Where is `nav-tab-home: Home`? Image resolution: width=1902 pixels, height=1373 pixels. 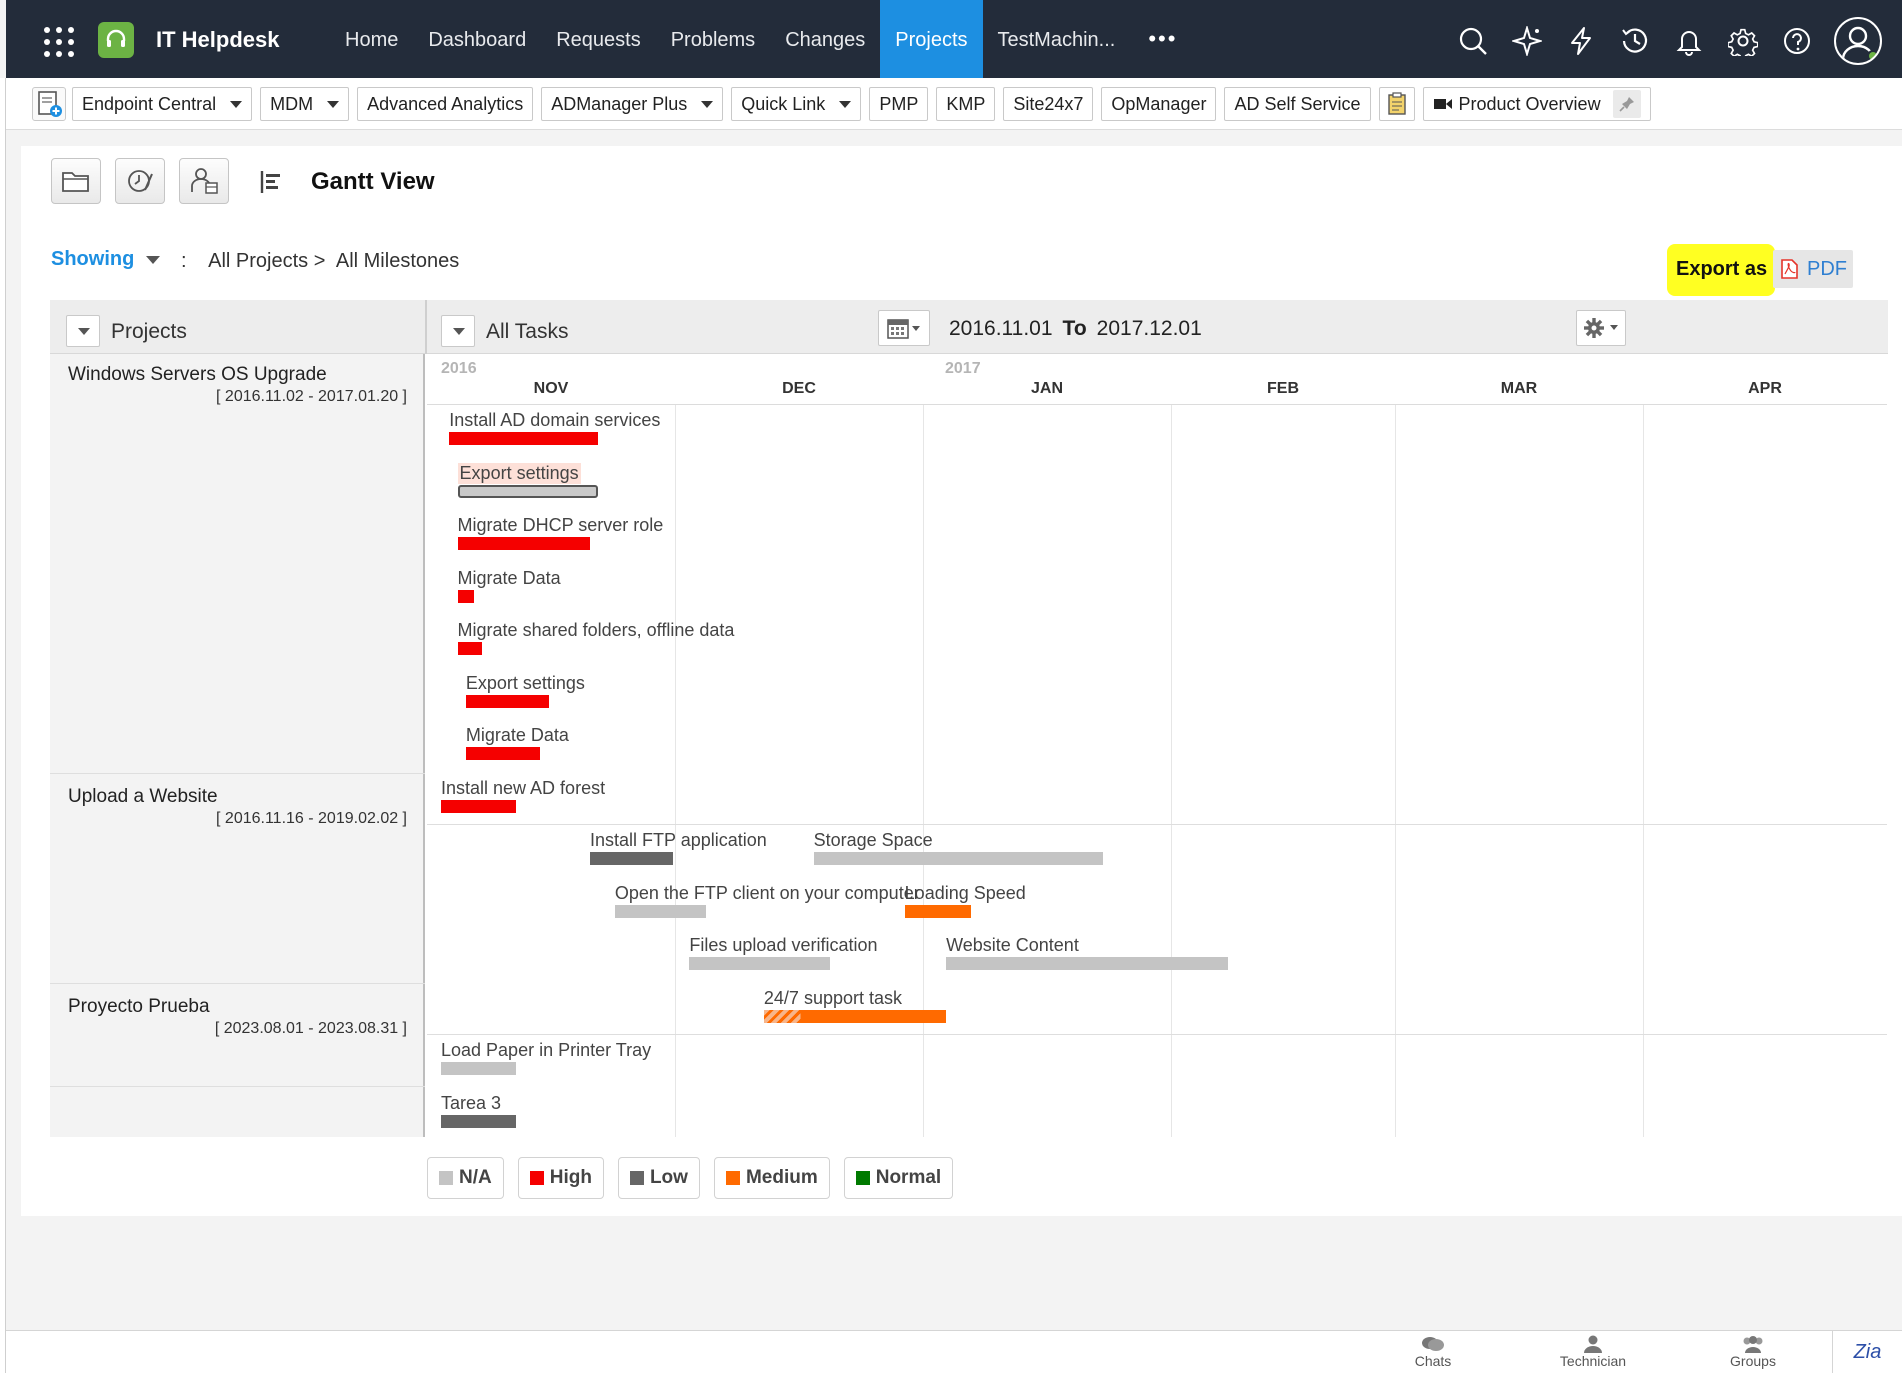
nav-tab-home: Home is located at coordinates (372, 40).